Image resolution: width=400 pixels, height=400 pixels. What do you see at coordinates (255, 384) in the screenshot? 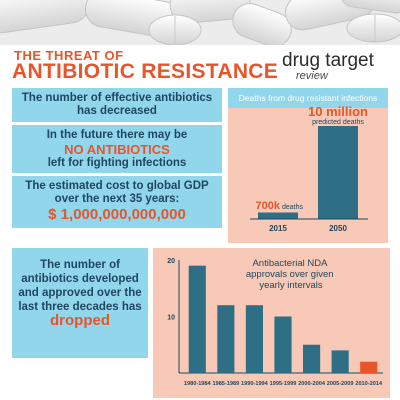
I see `tick-label: 1990-1994` at bounding box center [255, 384].